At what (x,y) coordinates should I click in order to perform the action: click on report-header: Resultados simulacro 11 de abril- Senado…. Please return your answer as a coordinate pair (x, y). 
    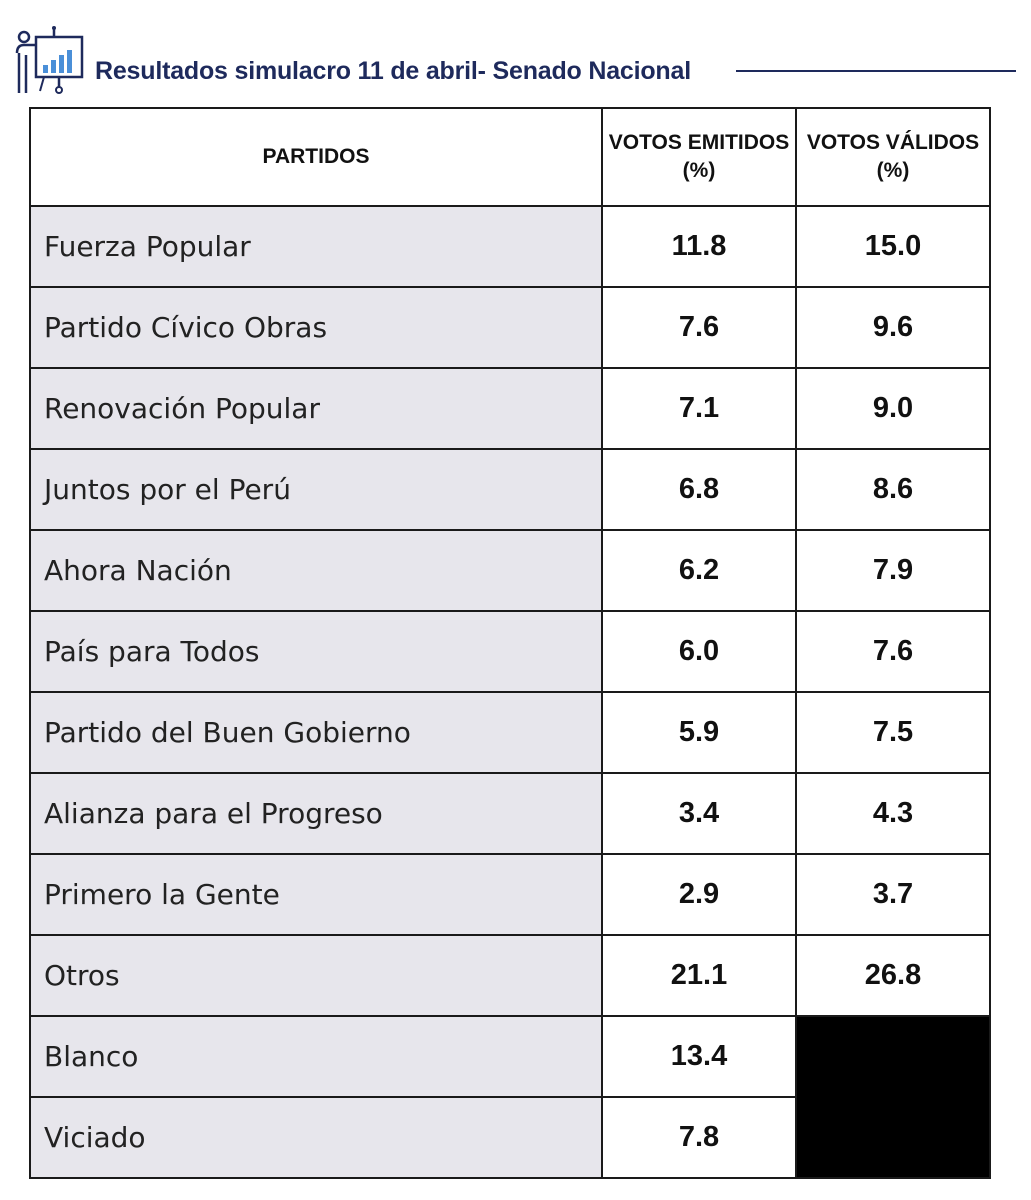
    Looking at the image, I should click on (515, 53).